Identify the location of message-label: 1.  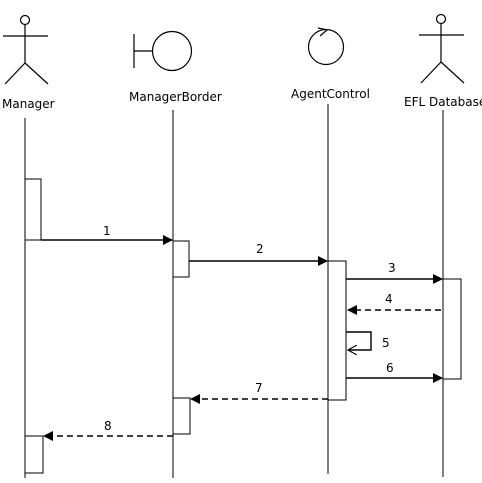
(107, 231).